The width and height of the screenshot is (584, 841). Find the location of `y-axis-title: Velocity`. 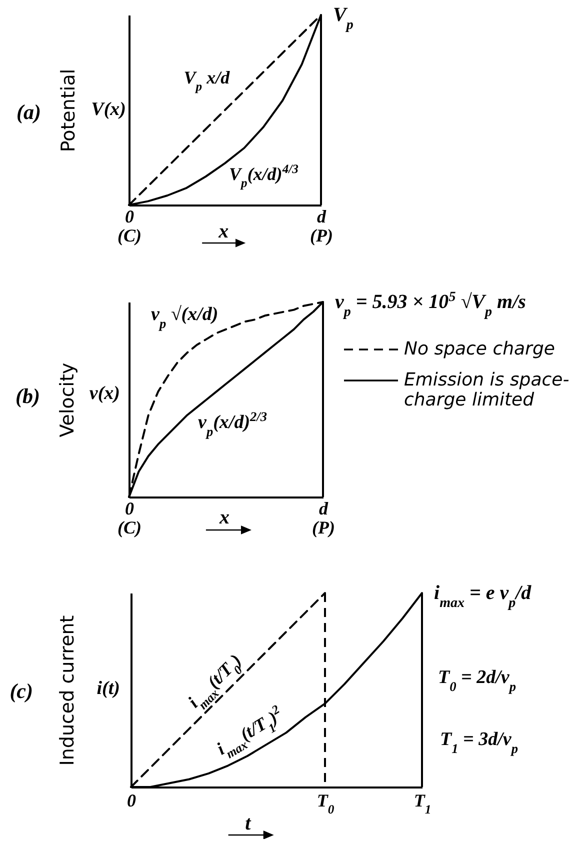

y-axis-title: Velocity is located at coordinates (67, 400).